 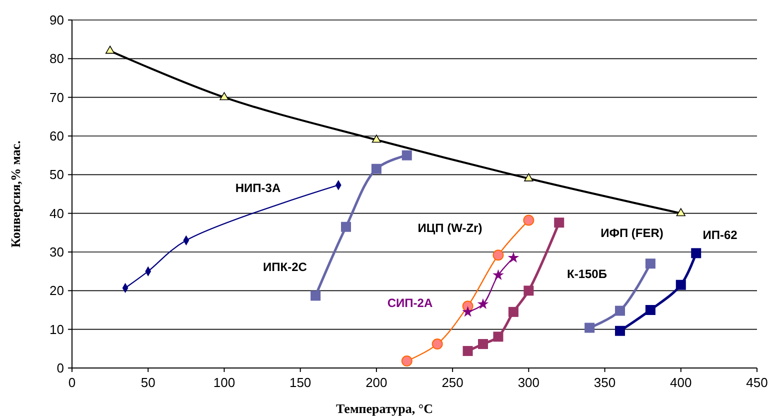 What do you see at coordinates (72, 382) in the screenshot?
I see `x-tick-label: 0` at bounding box center [72, 382].